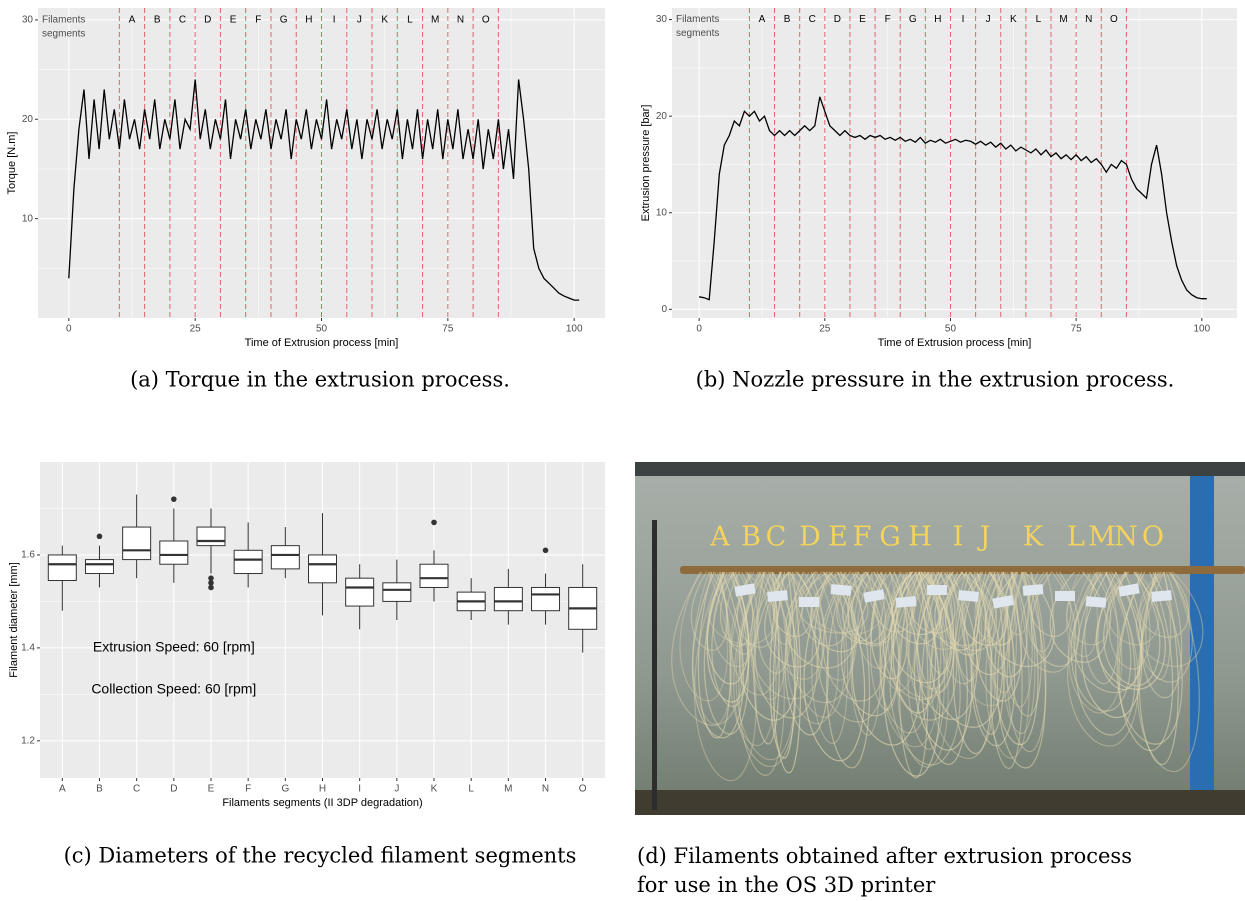 The height and width of the screenshot is (901, 1245). Describe the element at coordinates (1013, 19) in the screenshot. I see `segment-label: K` at that location.